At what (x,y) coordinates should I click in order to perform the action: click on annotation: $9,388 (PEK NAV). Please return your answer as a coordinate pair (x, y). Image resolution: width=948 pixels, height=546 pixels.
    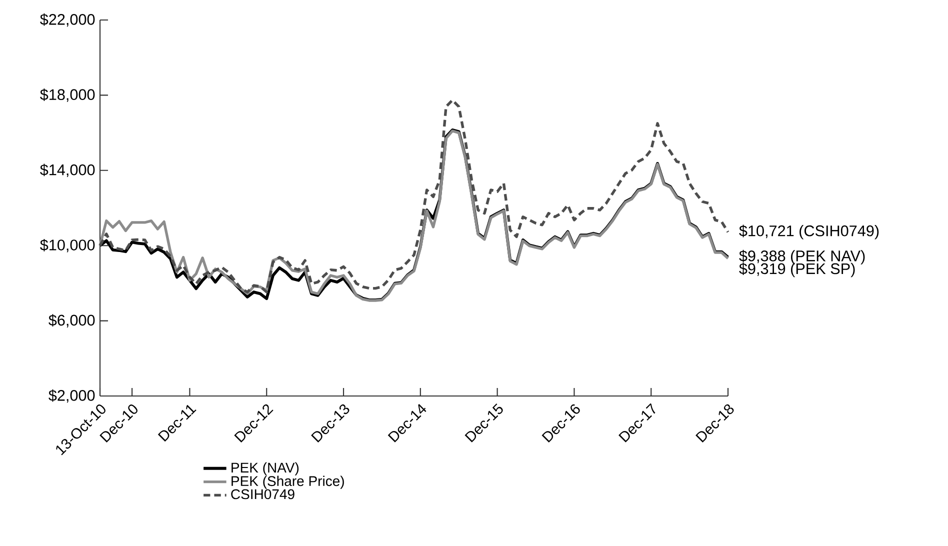
    Looking at the image, I should click on (802, 257).